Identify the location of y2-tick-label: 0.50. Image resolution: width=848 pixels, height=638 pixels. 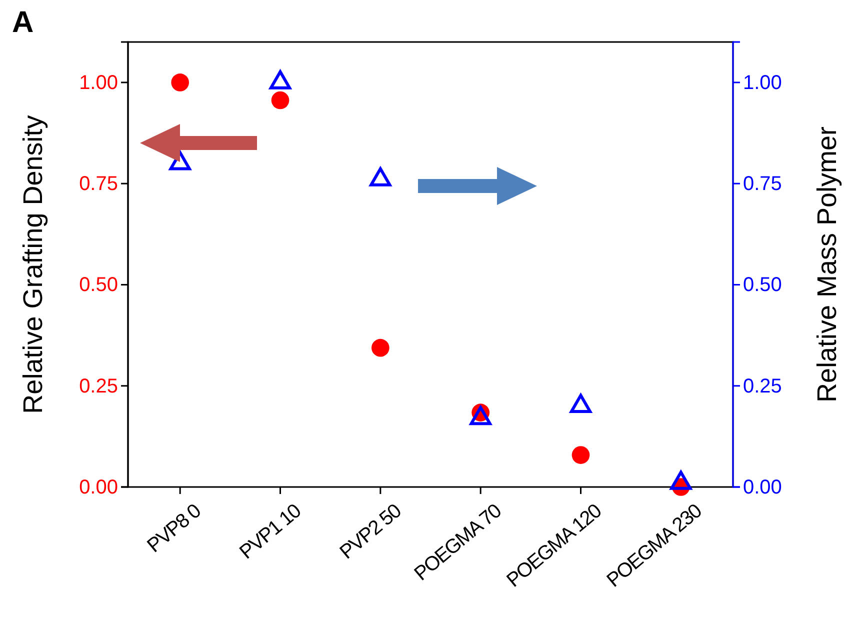
(762, 285).